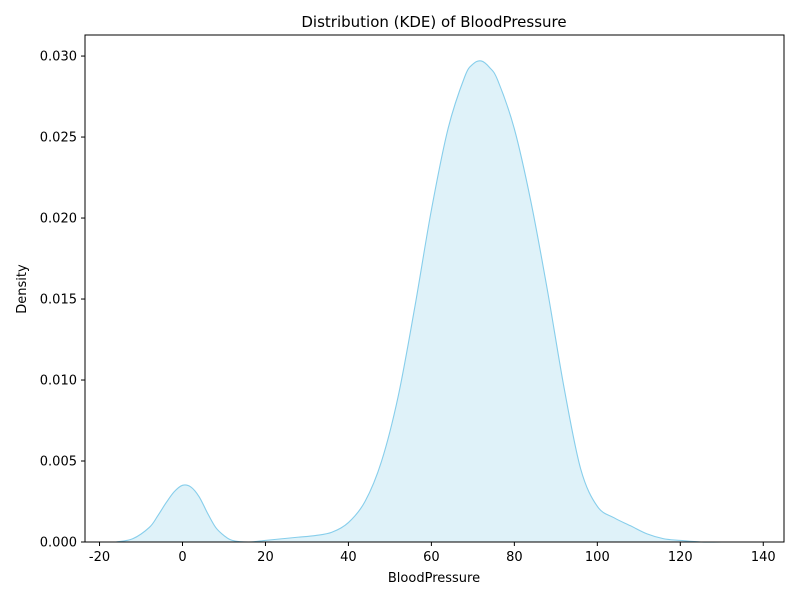  I want to click on chart-title: Distribution (KDE) of BloodPressure, so click(433, 22).